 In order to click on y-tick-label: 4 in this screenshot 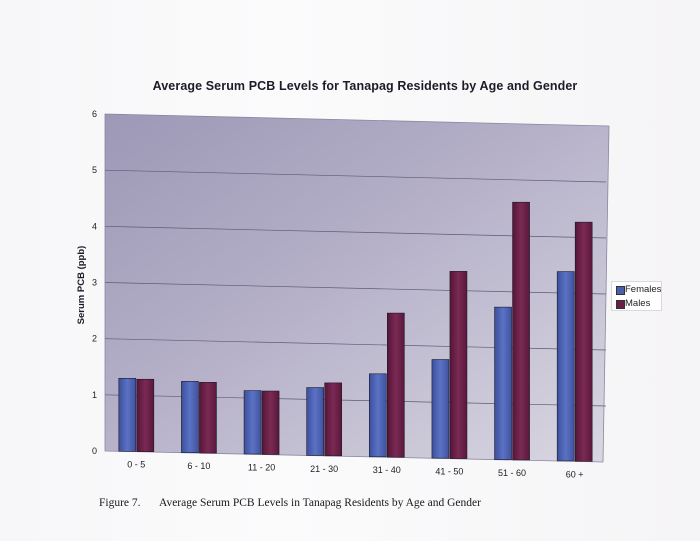, I will do `click(94, 226)`.